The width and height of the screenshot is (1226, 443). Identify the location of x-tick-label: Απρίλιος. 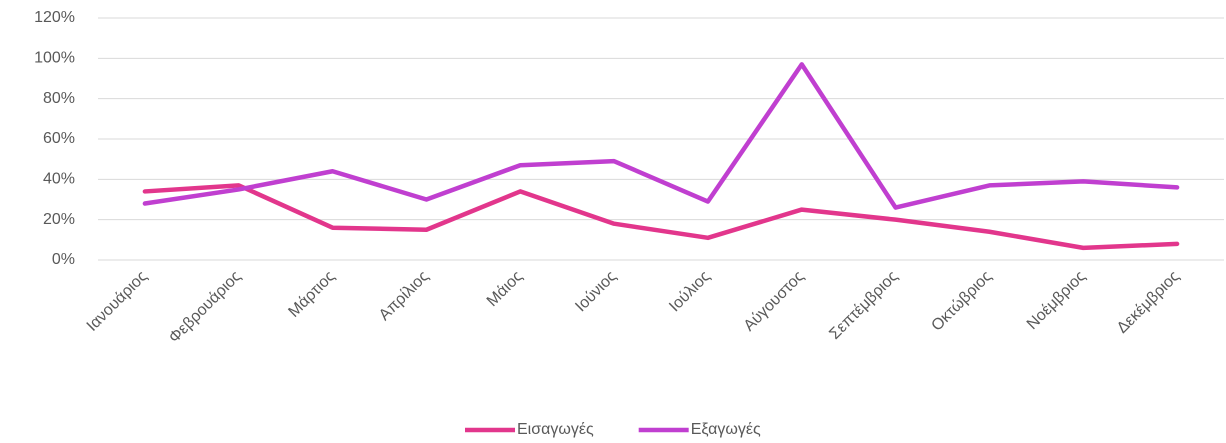
(404, 296).